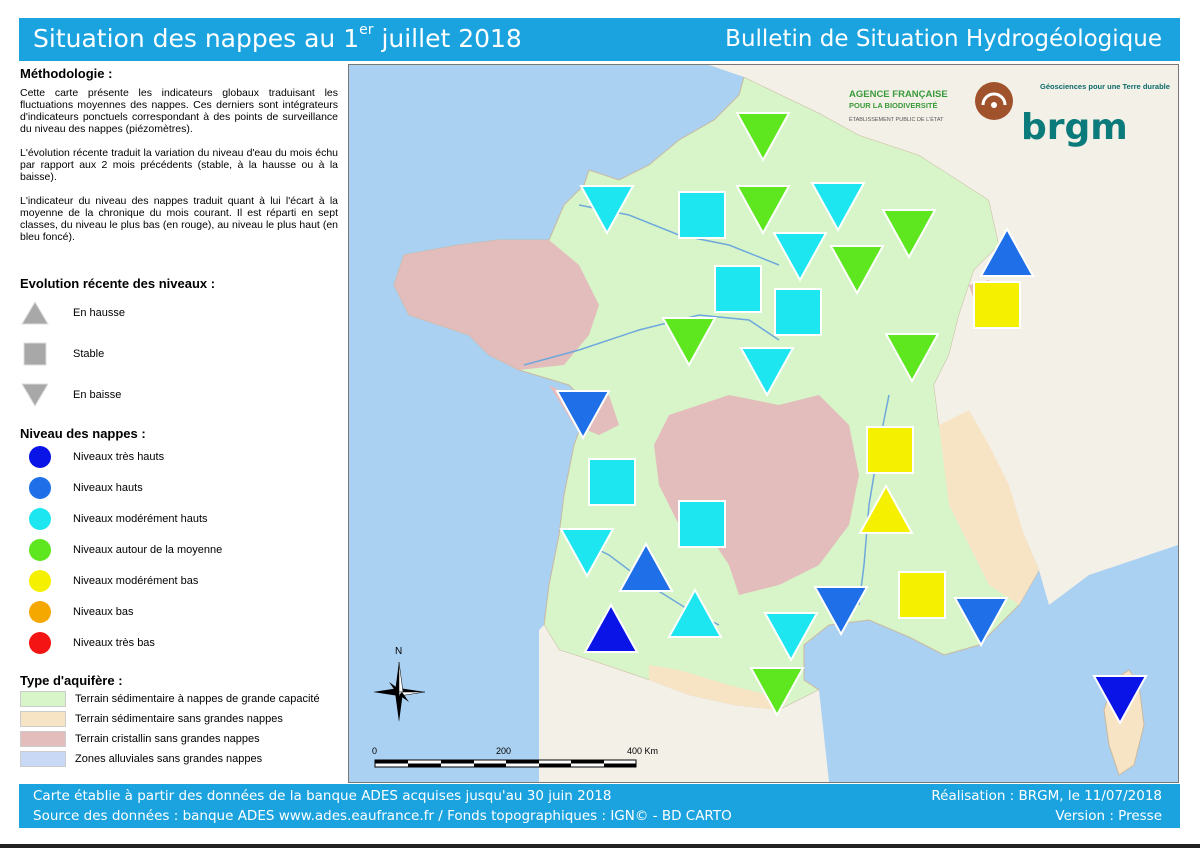 The height and width of the screenshot is (848, 1200). I want to click on legend-level-item: Niveaux très bas, so click(87, 643).